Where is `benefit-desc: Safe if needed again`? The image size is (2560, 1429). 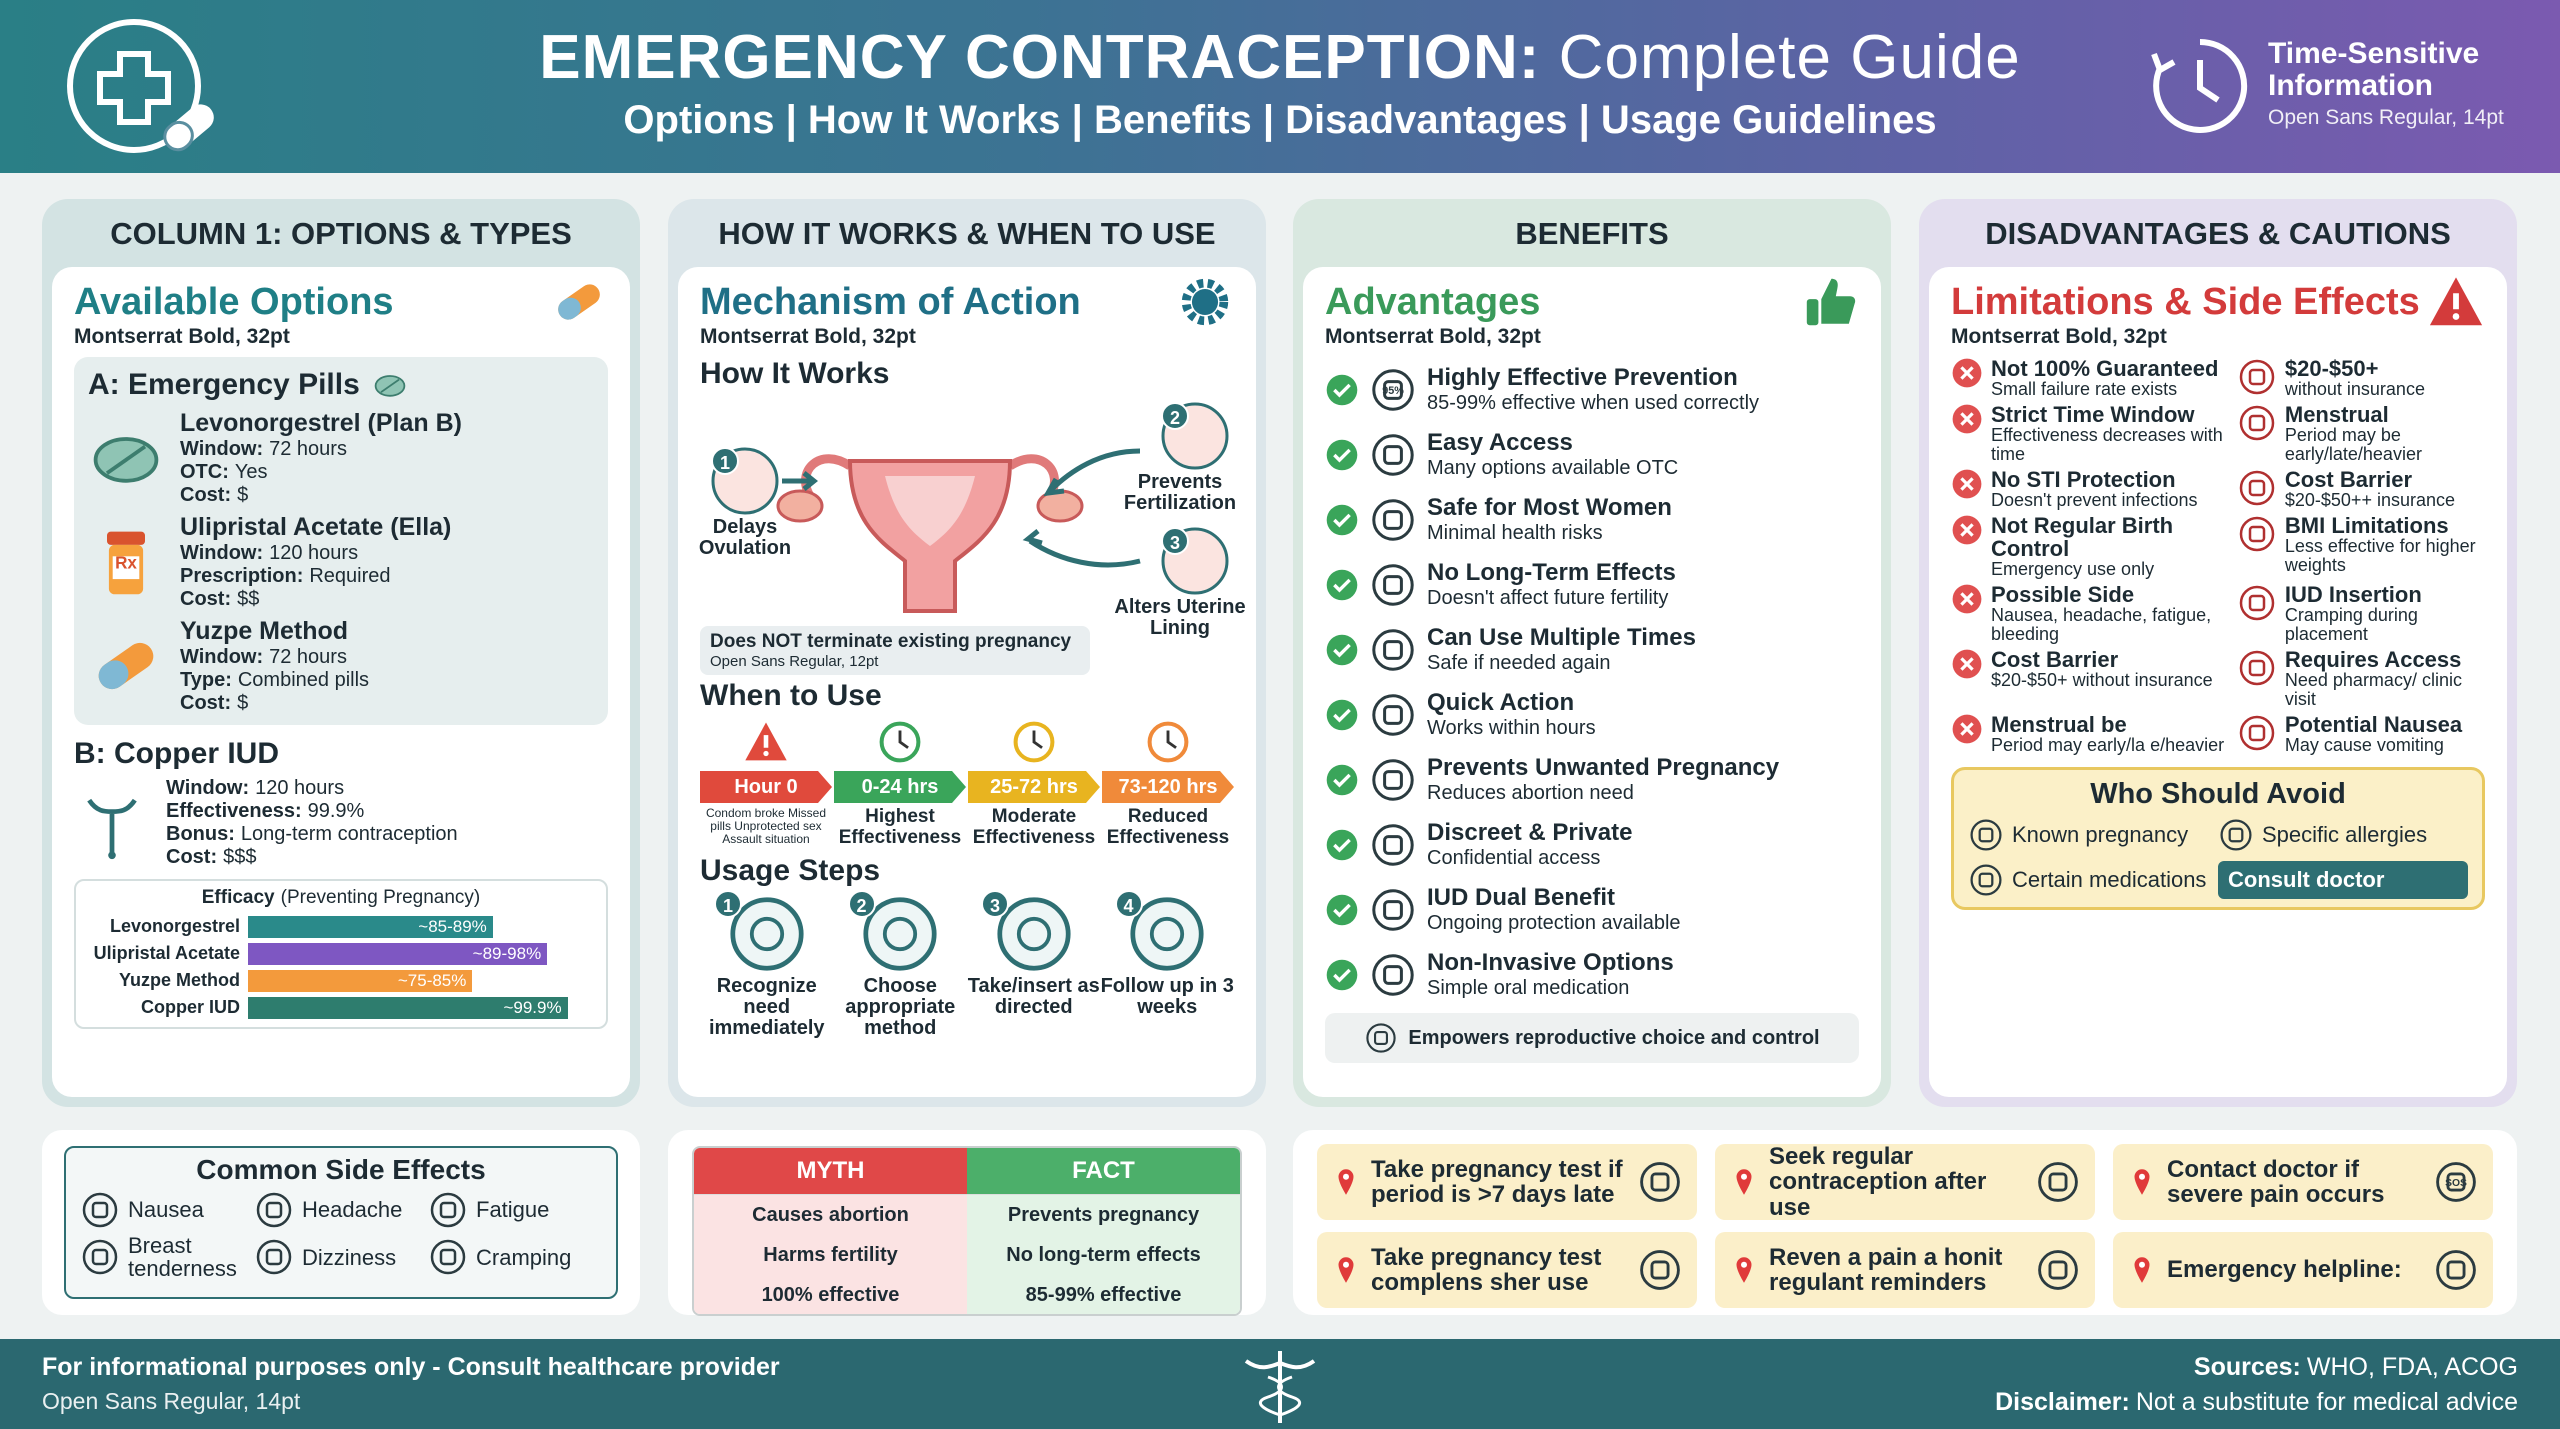
benefit-desc: Safe if needed again is located at coordinates (1519, 663).